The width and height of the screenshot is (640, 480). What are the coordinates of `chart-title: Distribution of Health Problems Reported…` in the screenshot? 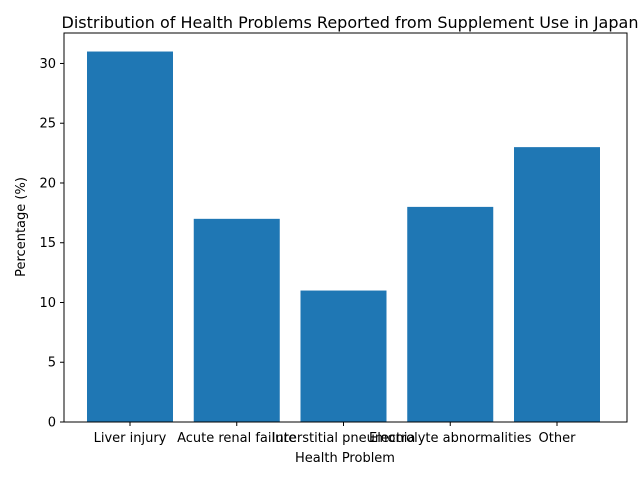 It's located at (350, 22).